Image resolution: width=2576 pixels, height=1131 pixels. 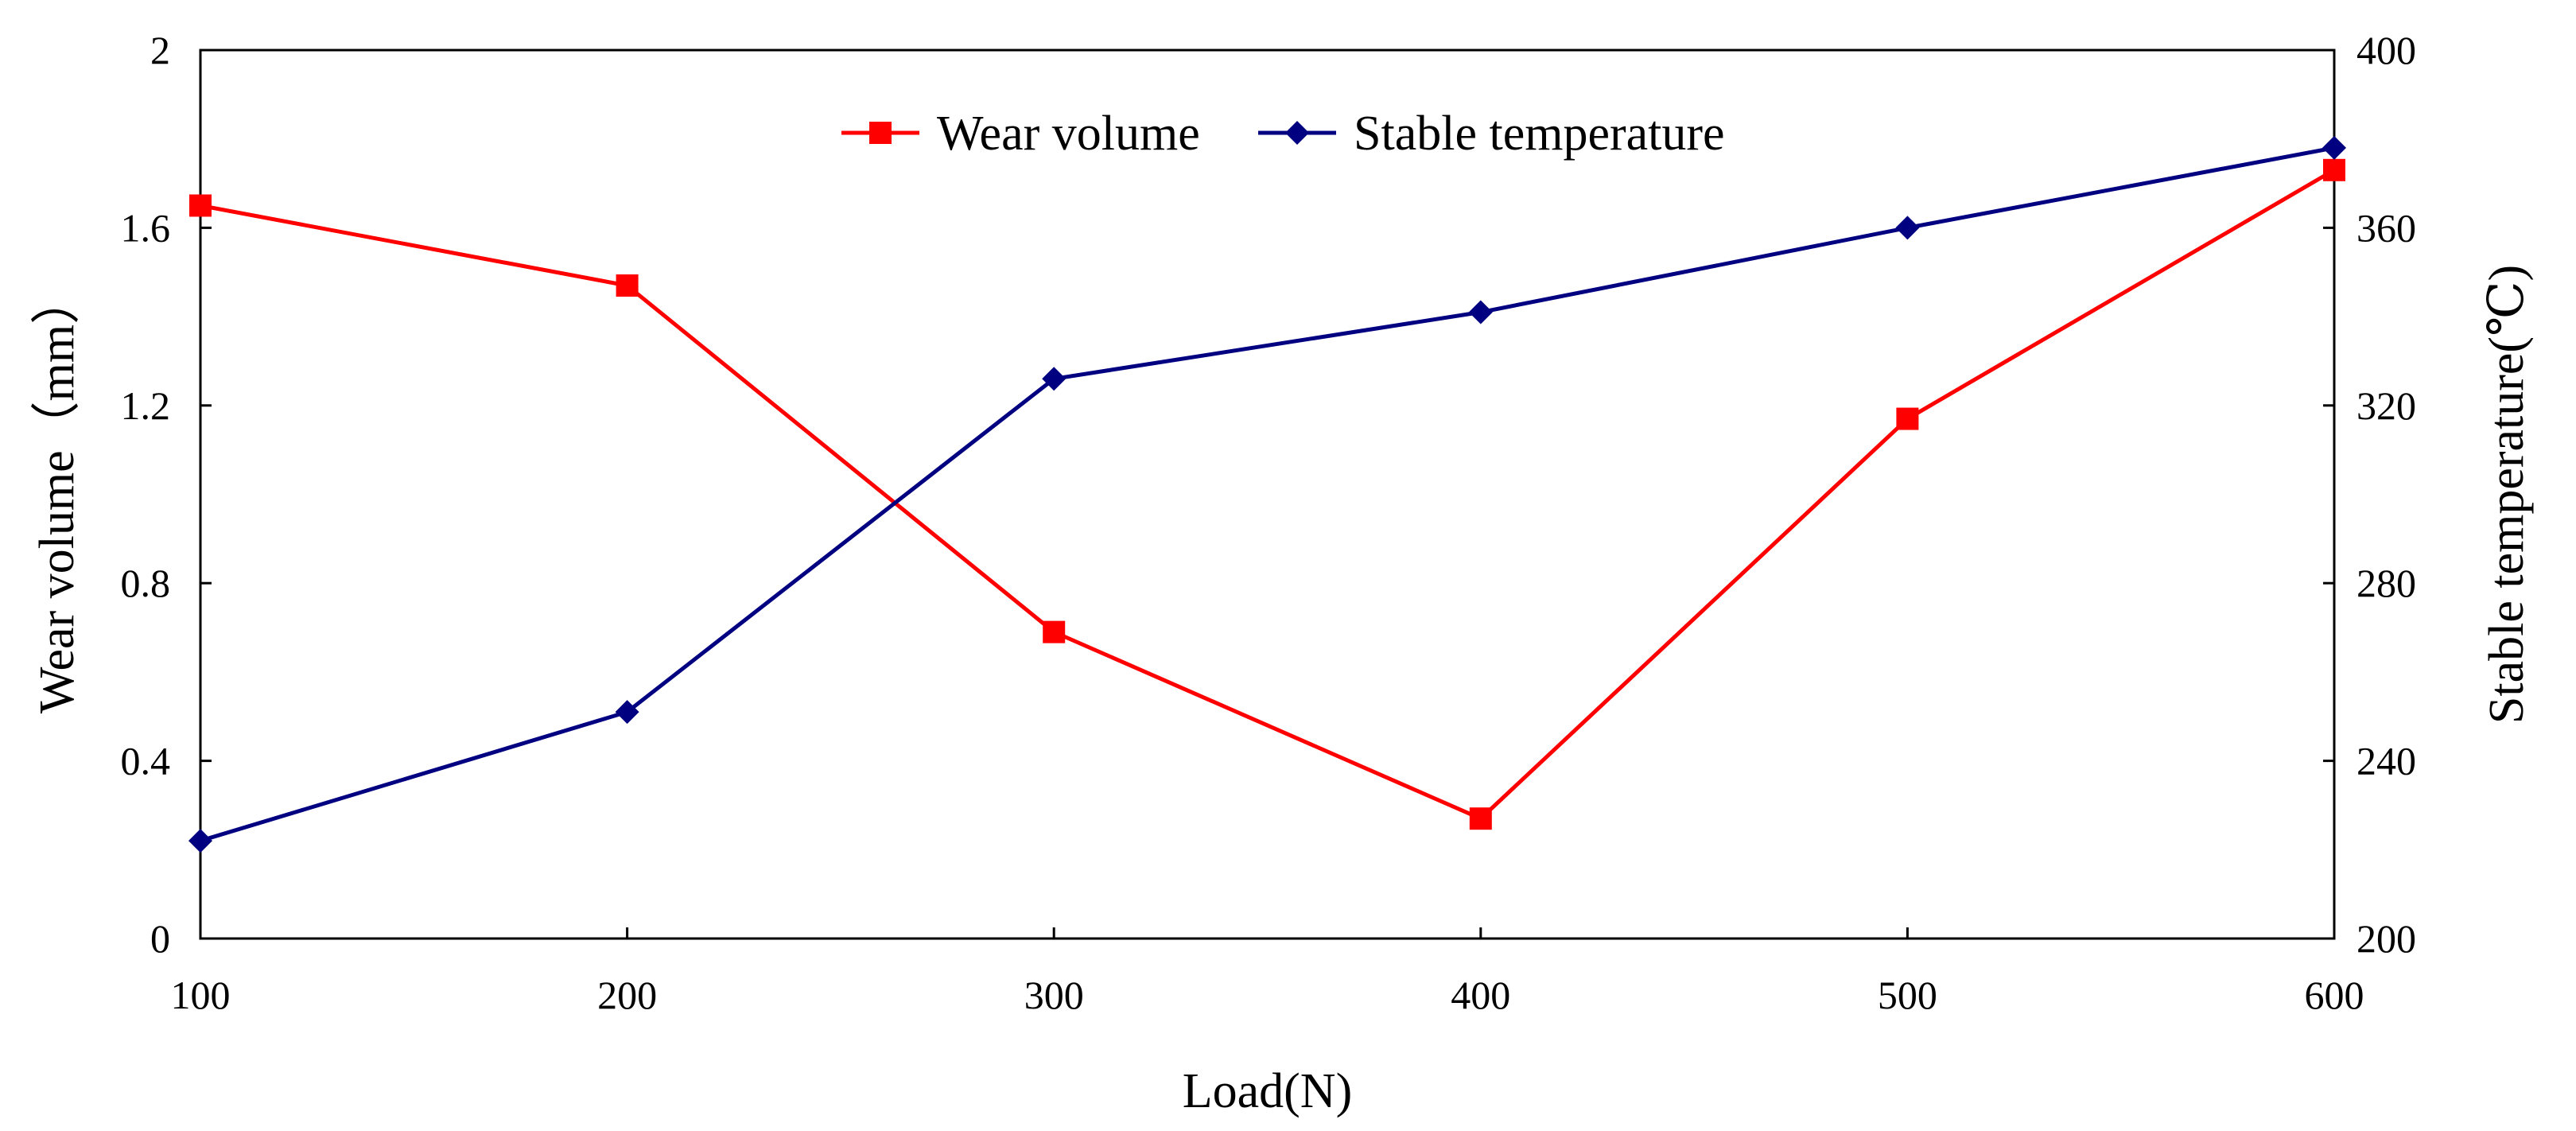 I want to click on right-y-axis-title: Stable temperature(℃), so click(x=2507, y=494).